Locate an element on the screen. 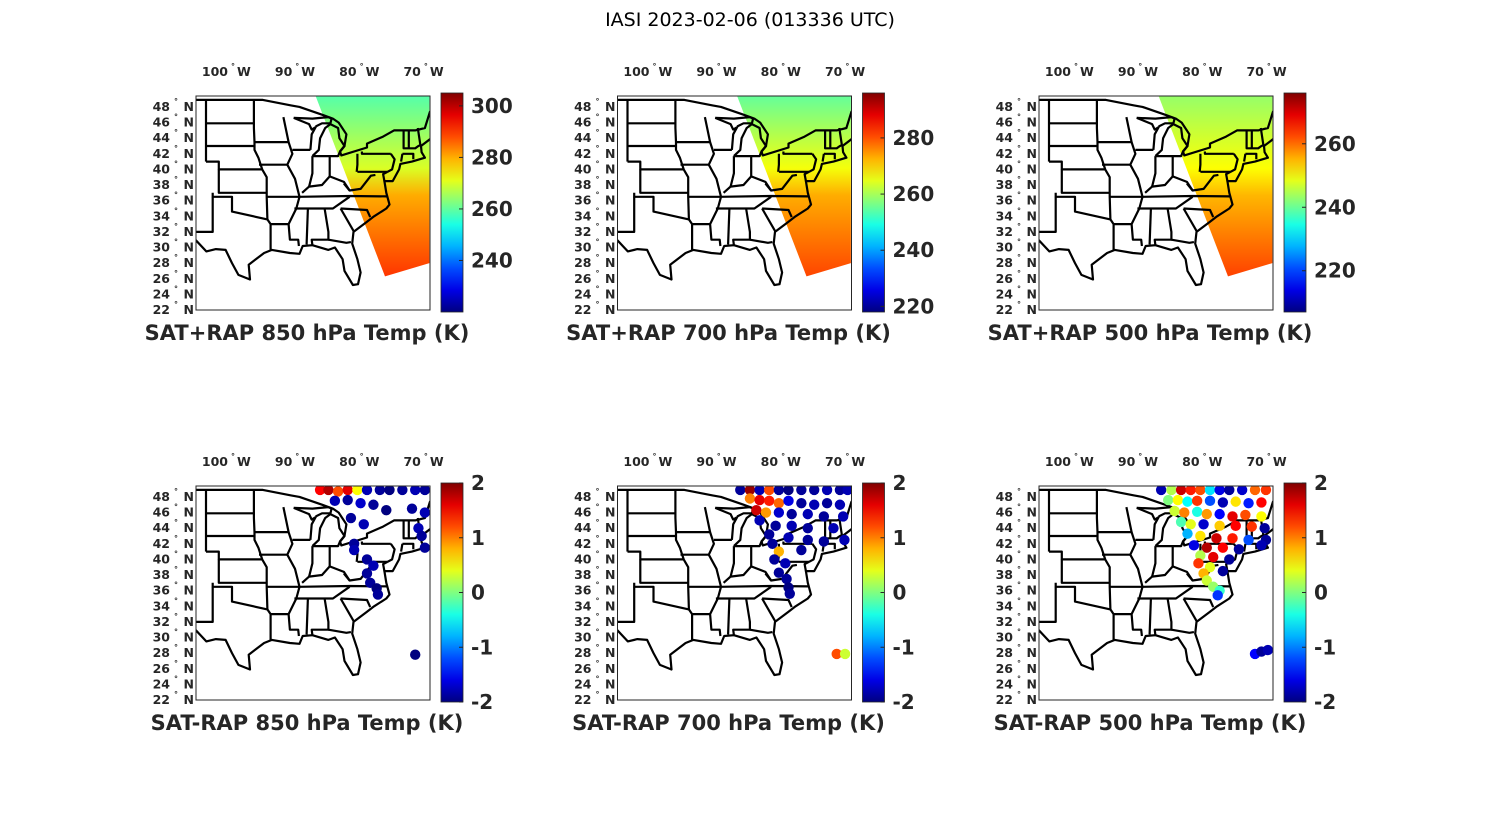  lon-tick-label: 70 is located at coordinates (834, 71).